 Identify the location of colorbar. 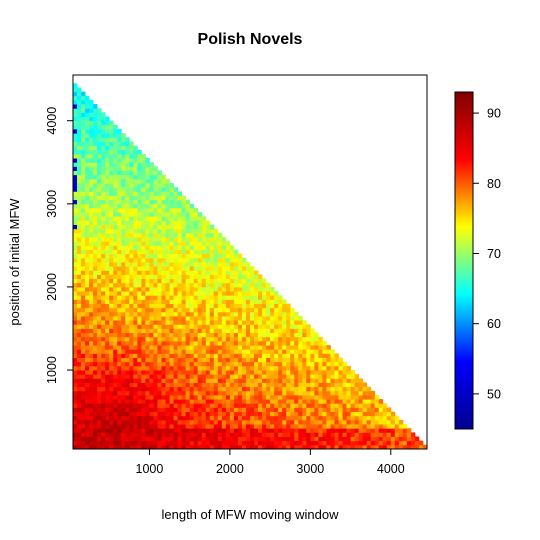
(464, 260).